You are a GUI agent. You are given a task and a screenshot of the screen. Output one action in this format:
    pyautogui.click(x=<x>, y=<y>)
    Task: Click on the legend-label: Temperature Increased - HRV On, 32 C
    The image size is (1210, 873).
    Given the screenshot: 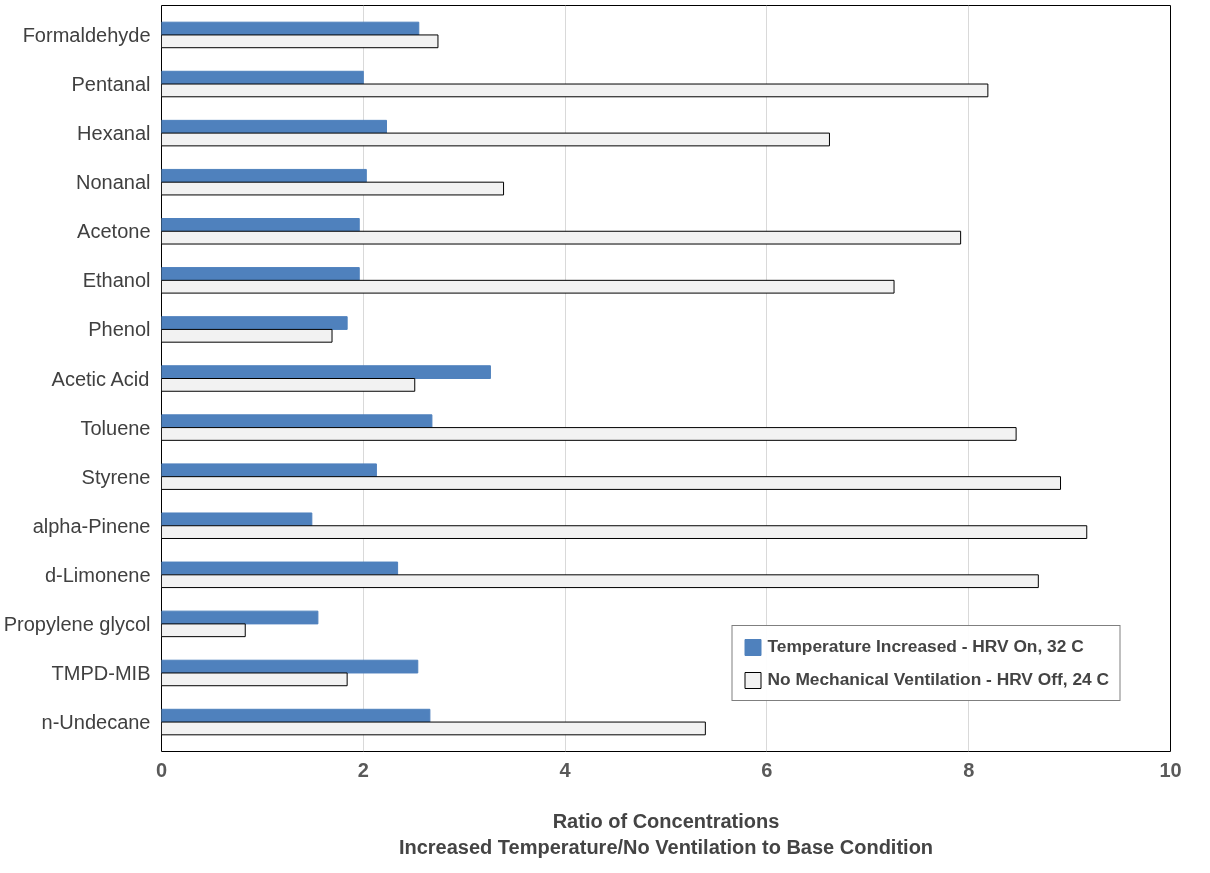 What is the action you would take?
    pyautogui.click(x=925, y=646)
    